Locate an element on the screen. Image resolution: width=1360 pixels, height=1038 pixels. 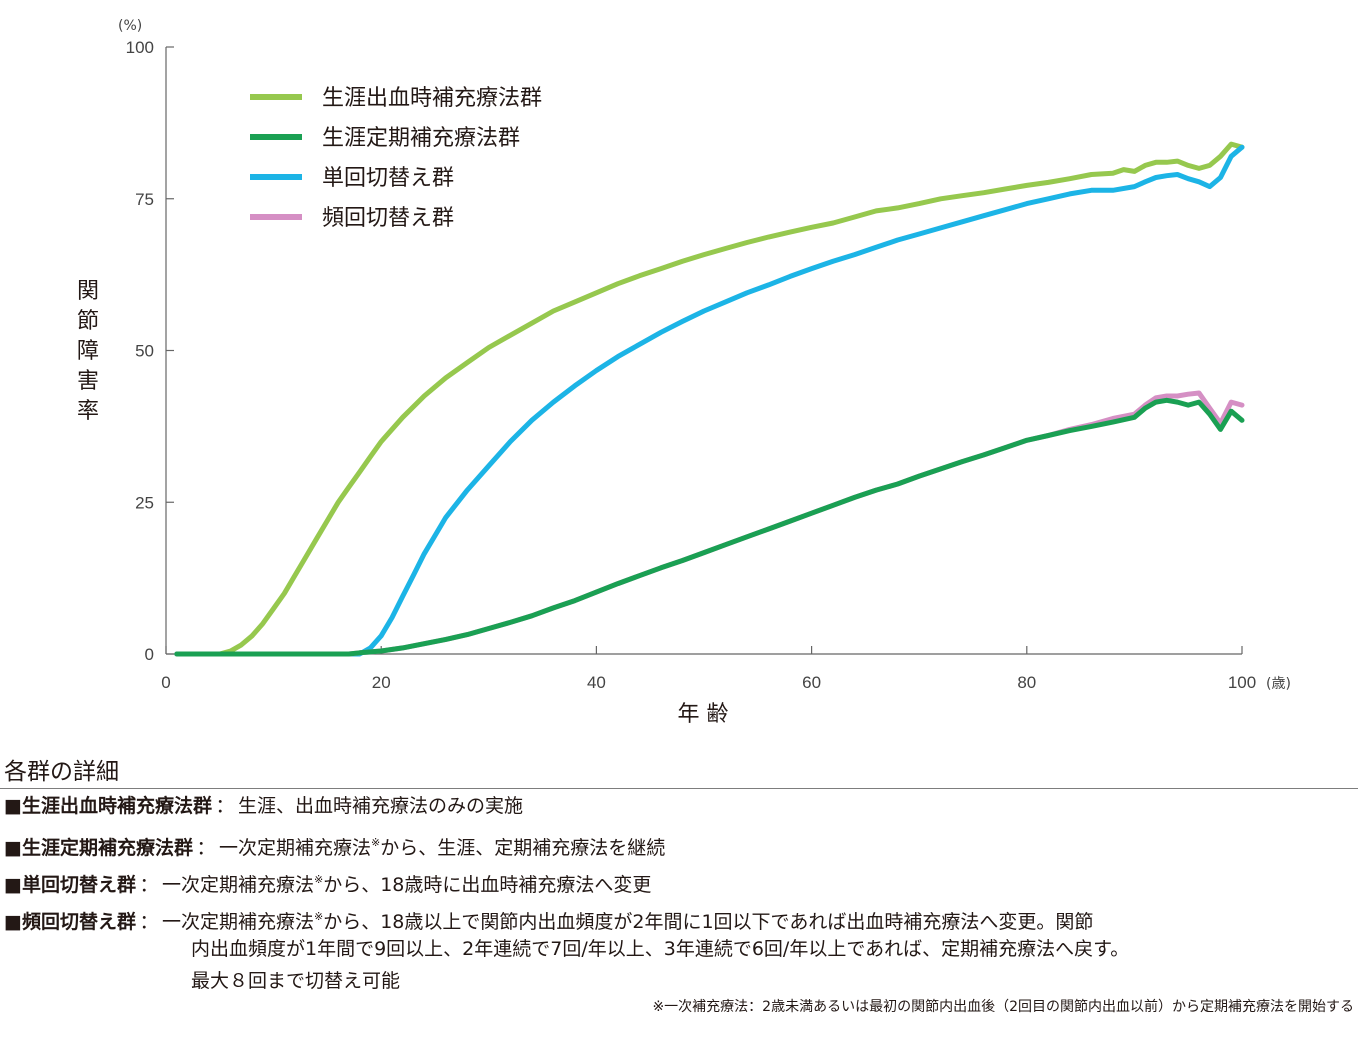
x-unit-label: (歳) is located at coordinates (1278, 684).